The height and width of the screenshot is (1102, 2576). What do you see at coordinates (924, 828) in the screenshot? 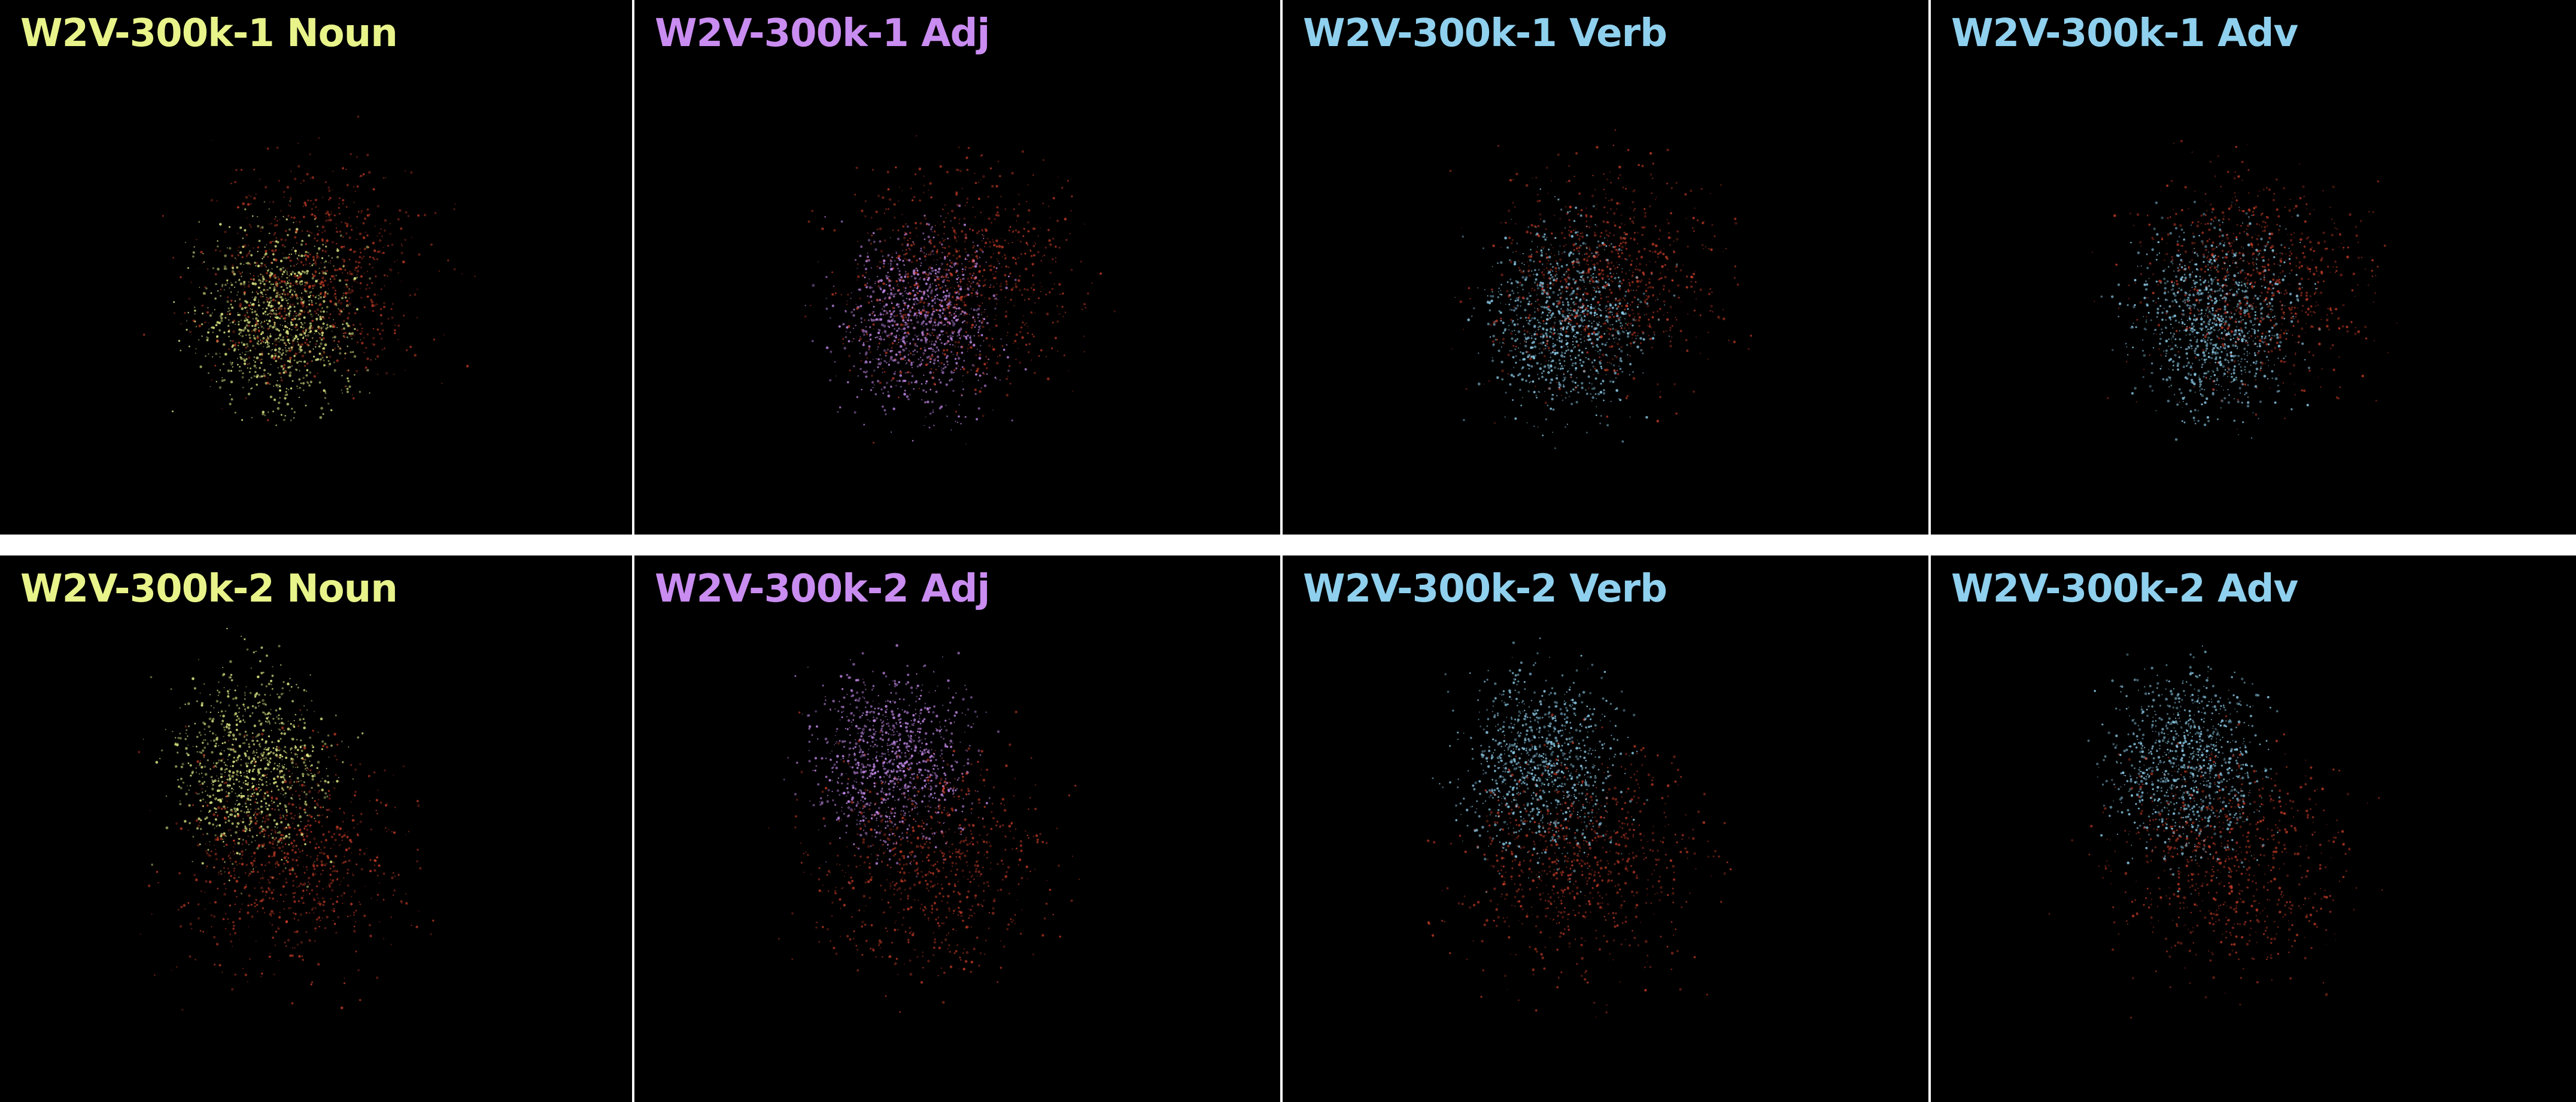
I see `scatter-w2v-300k-2-adj` at bounding box center [924, 828].